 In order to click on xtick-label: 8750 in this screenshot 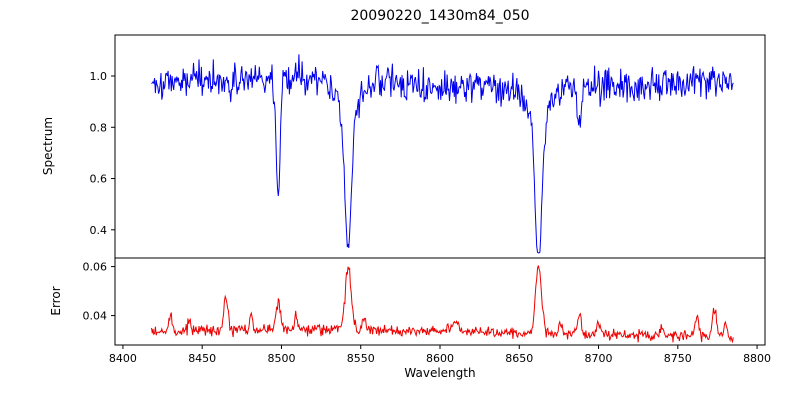, I will do `click(678, 358)`.